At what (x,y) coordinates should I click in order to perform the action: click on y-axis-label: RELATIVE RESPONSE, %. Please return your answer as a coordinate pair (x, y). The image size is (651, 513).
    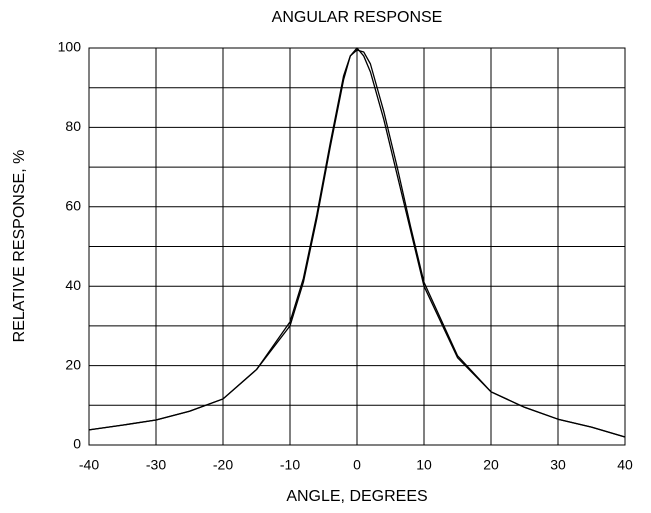
    Looking at the image, I should click on (19, 246).